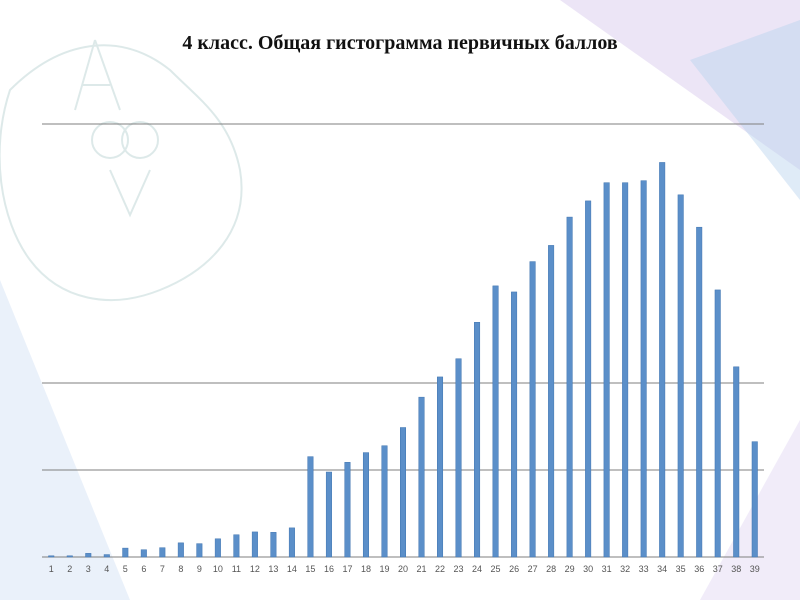 This screenshot has width=800, height=600. I want to click on x-tick-label: 5, so click(125, 569).